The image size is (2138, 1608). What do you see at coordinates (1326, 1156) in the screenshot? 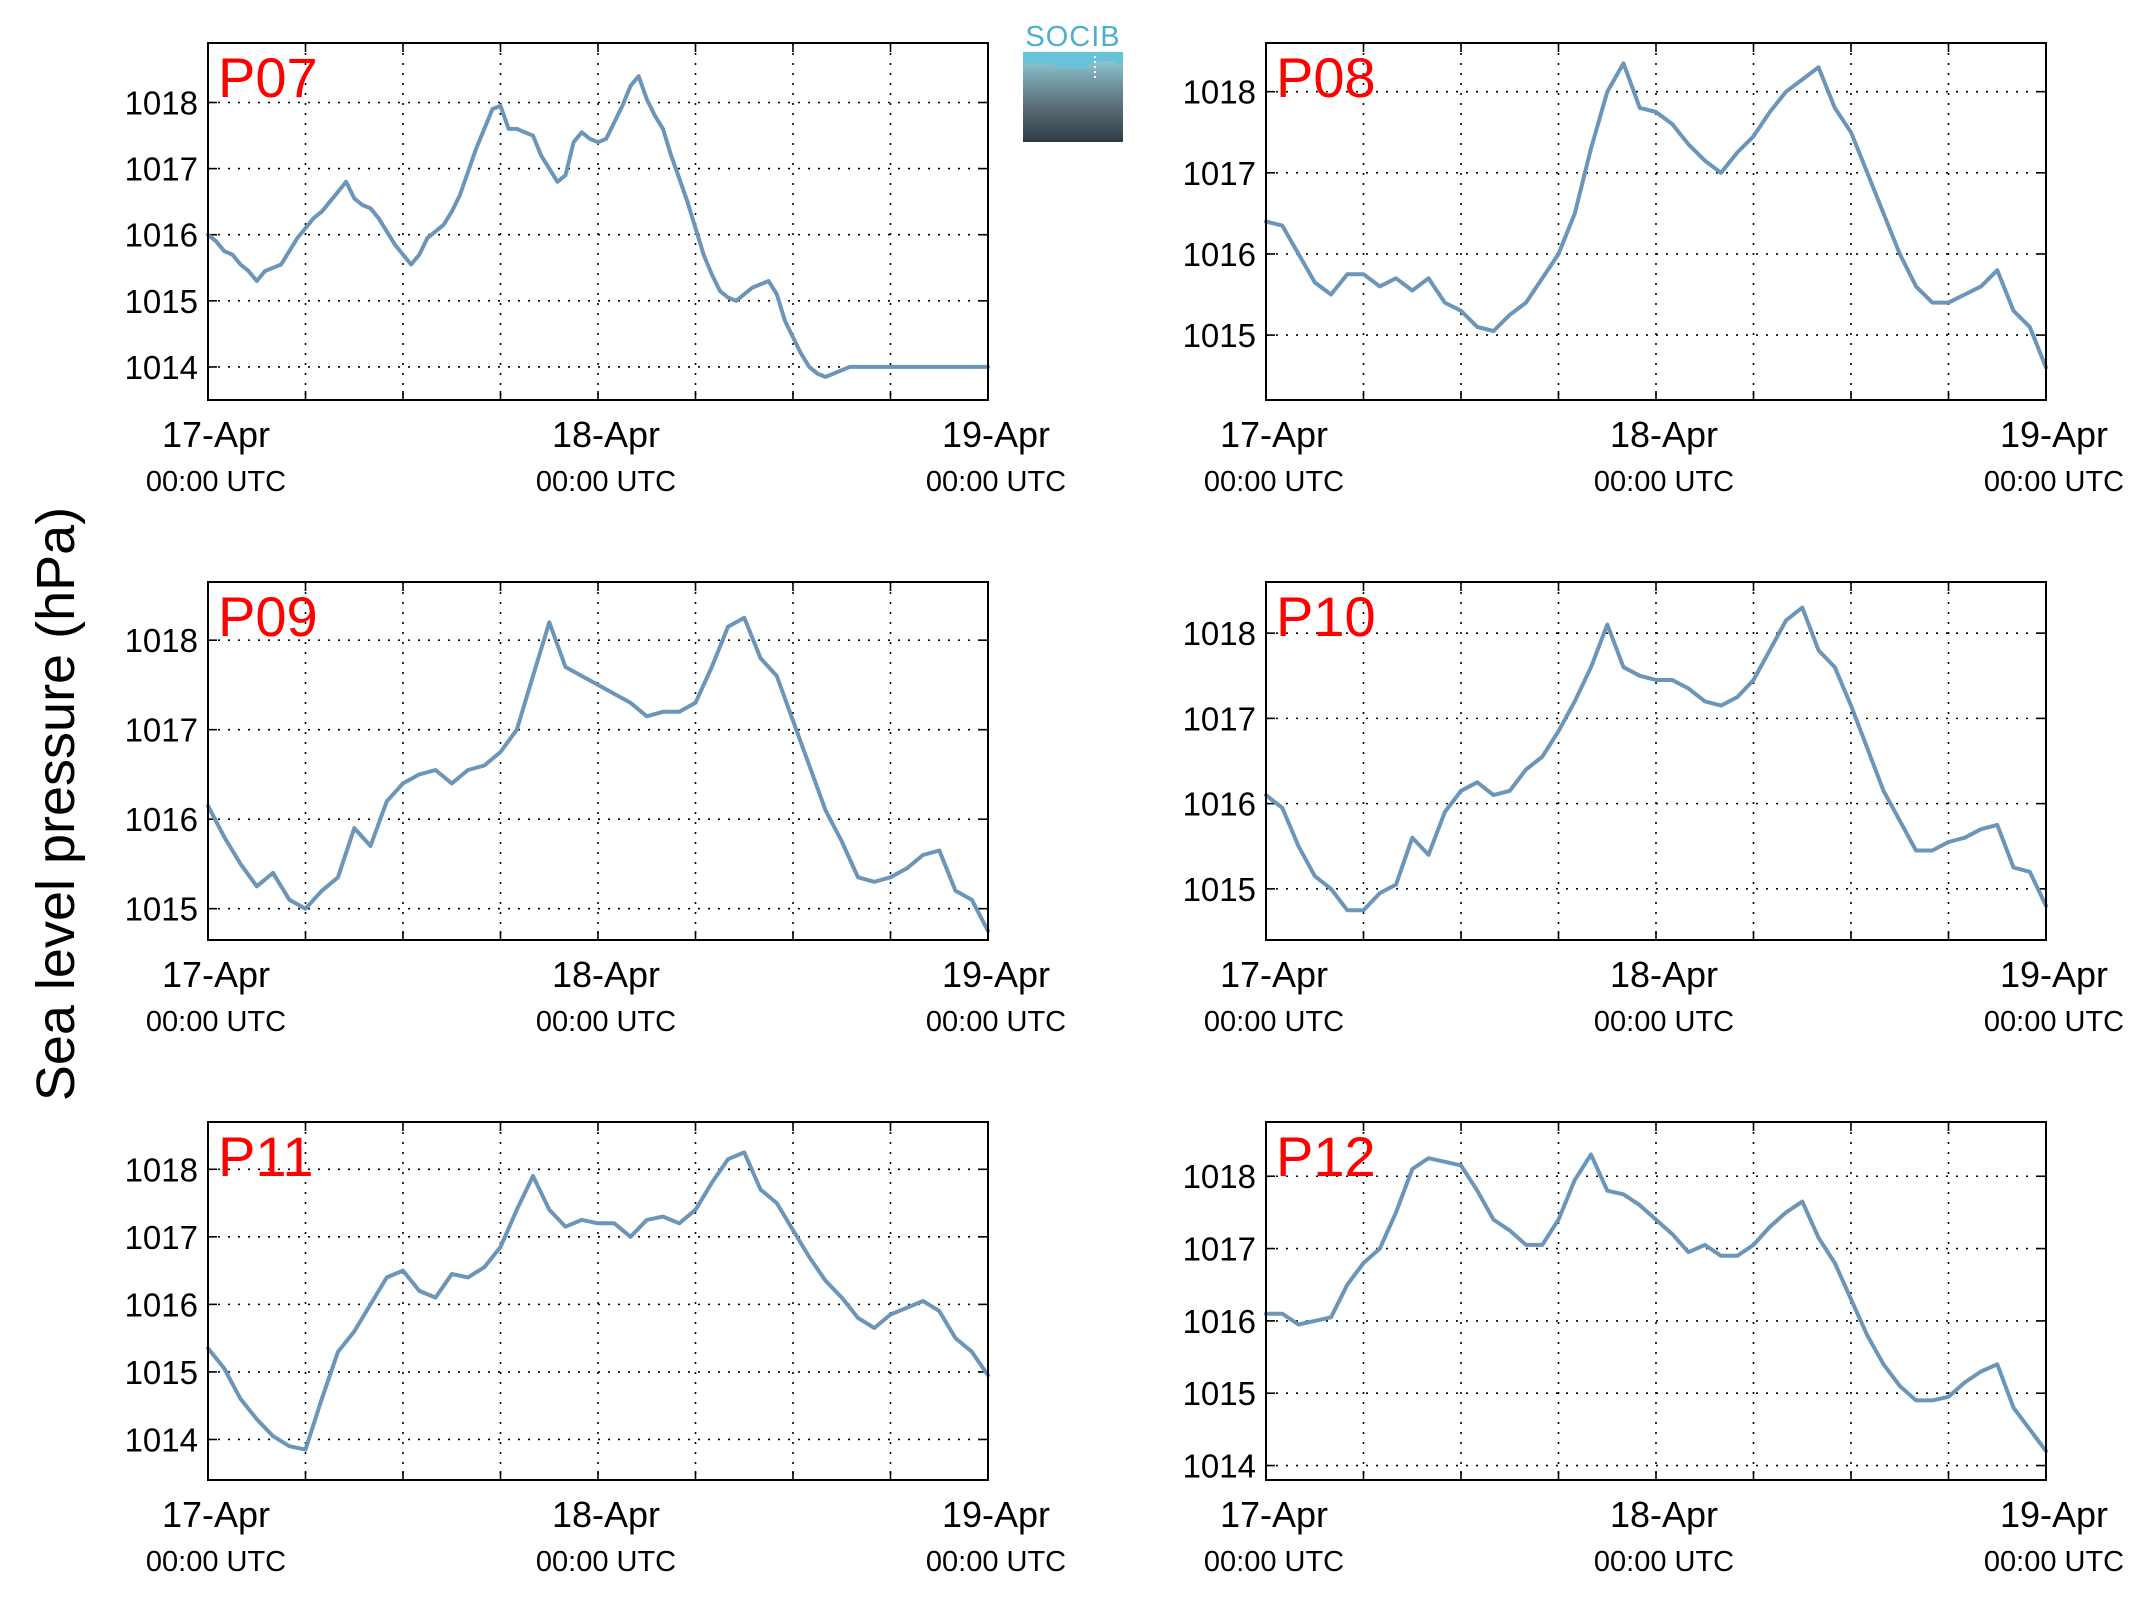
I see `panel-label: P12` at bounding box center [1326, 1156].